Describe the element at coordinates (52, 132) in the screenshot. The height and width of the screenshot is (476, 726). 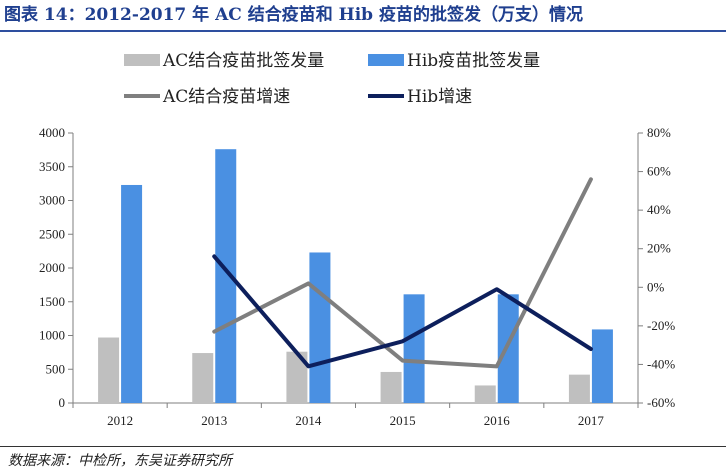
I see `y-left-tick-label: 4000` at that location.